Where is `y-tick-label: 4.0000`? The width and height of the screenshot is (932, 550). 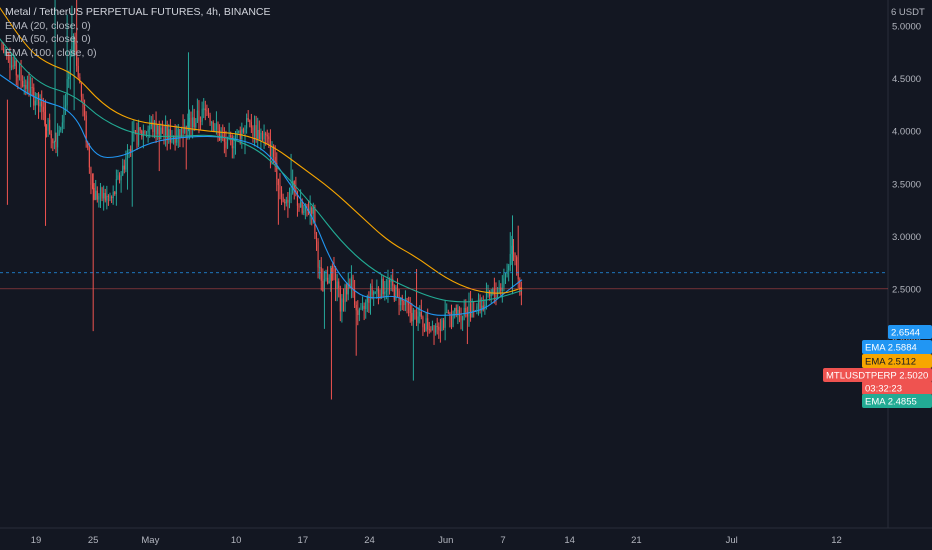
y-tick-label: 4.0000 is located at coordinates (906, 132).